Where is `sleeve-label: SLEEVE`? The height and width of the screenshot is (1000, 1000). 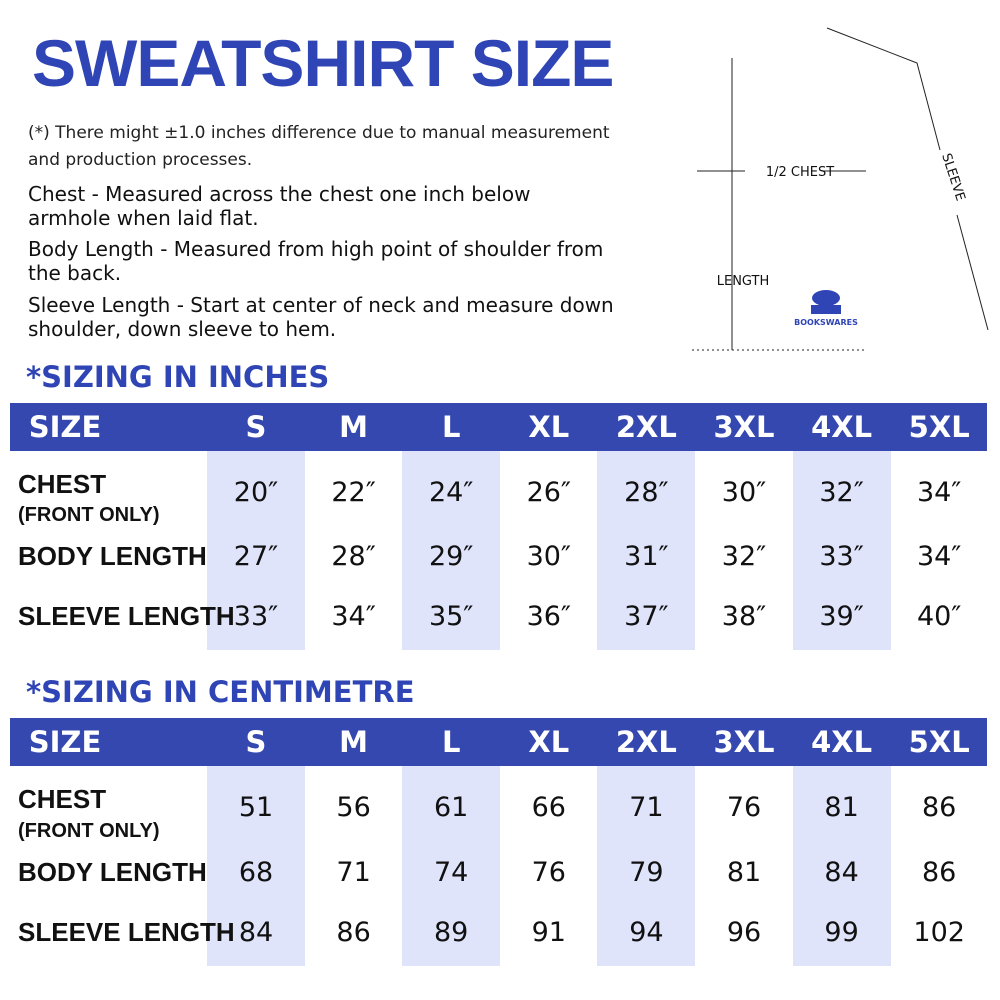
sleeve-label: SLEEVE is located at coordinates (952, 177).